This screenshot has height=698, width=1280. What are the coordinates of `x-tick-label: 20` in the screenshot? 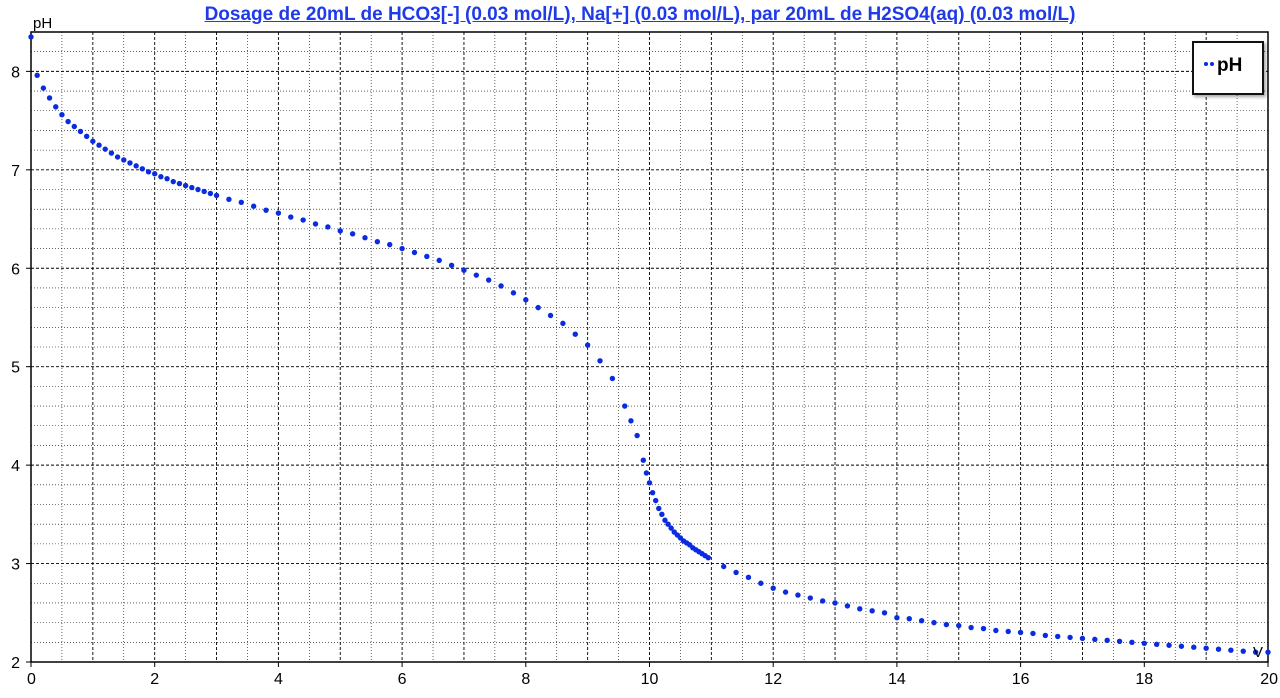 It's located at (1269, 679).